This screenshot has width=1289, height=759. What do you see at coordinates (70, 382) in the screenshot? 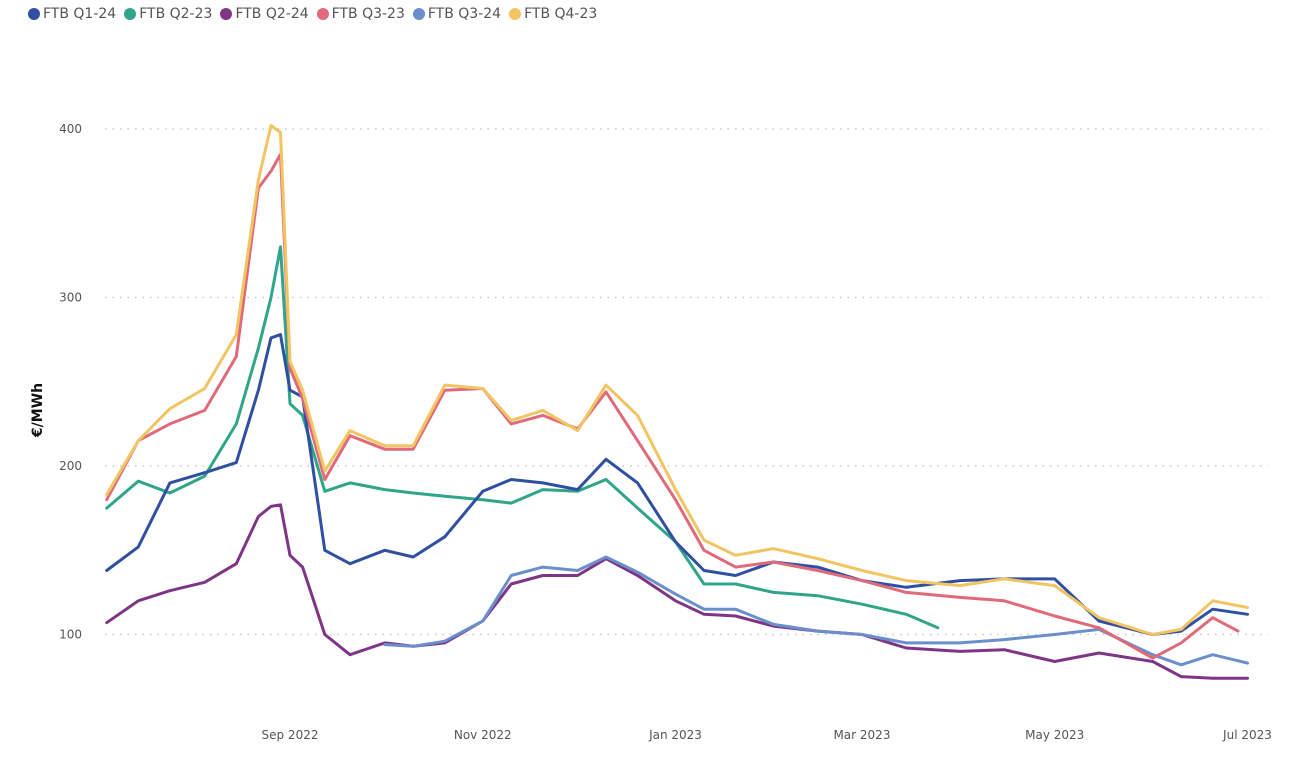
I see `y-axis-ticks: 100 200 300 400` at bounding box center [70, 382].